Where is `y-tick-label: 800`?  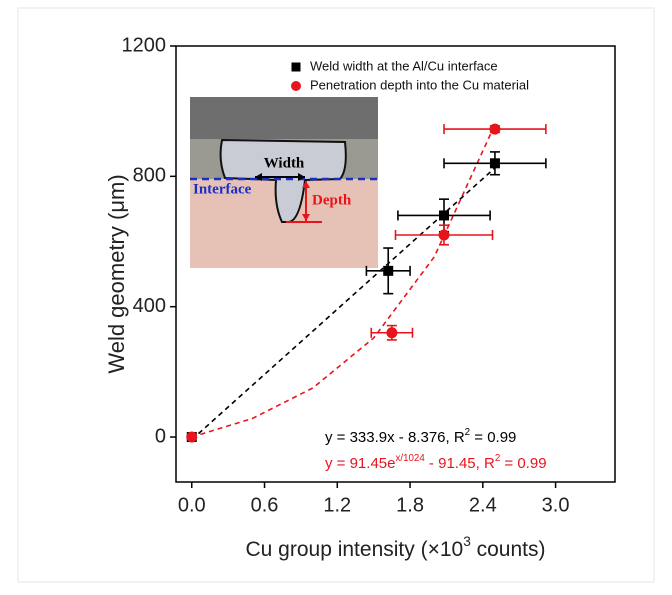 y-tick-label: 800 is located at coordinates (149, 176).